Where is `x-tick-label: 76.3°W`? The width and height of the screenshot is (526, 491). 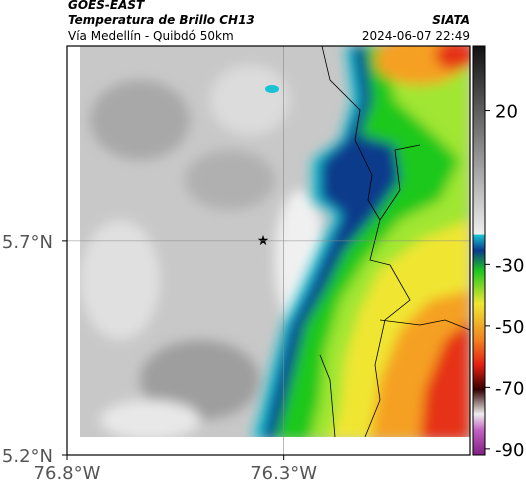 x-tick-label: 76.3°W is located at coordinates (283, 473).